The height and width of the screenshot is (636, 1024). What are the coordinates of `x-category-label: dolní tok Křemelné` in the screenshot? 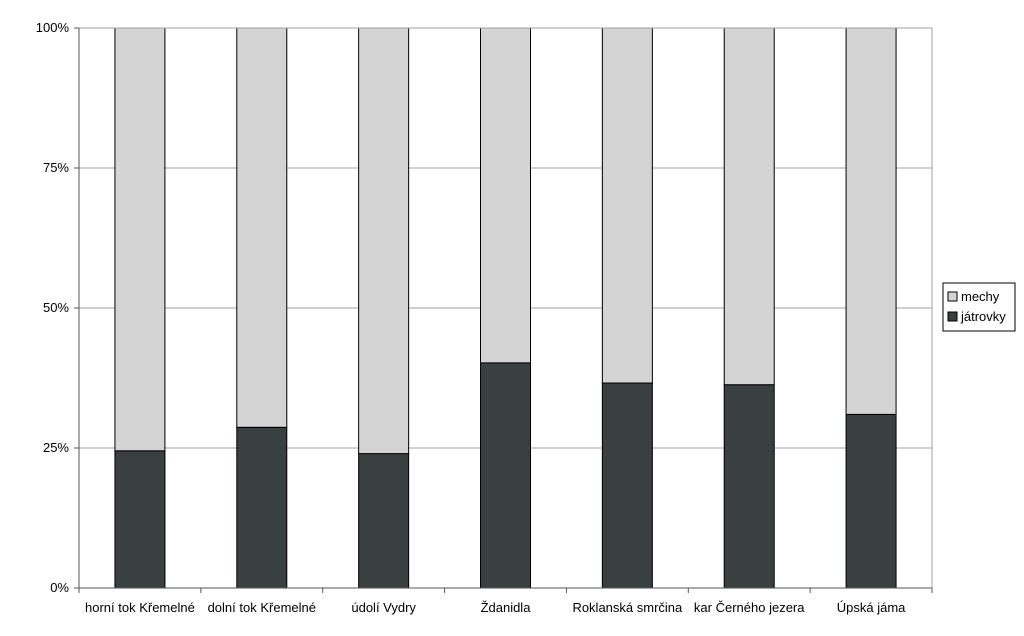 It's located at (262, 607).